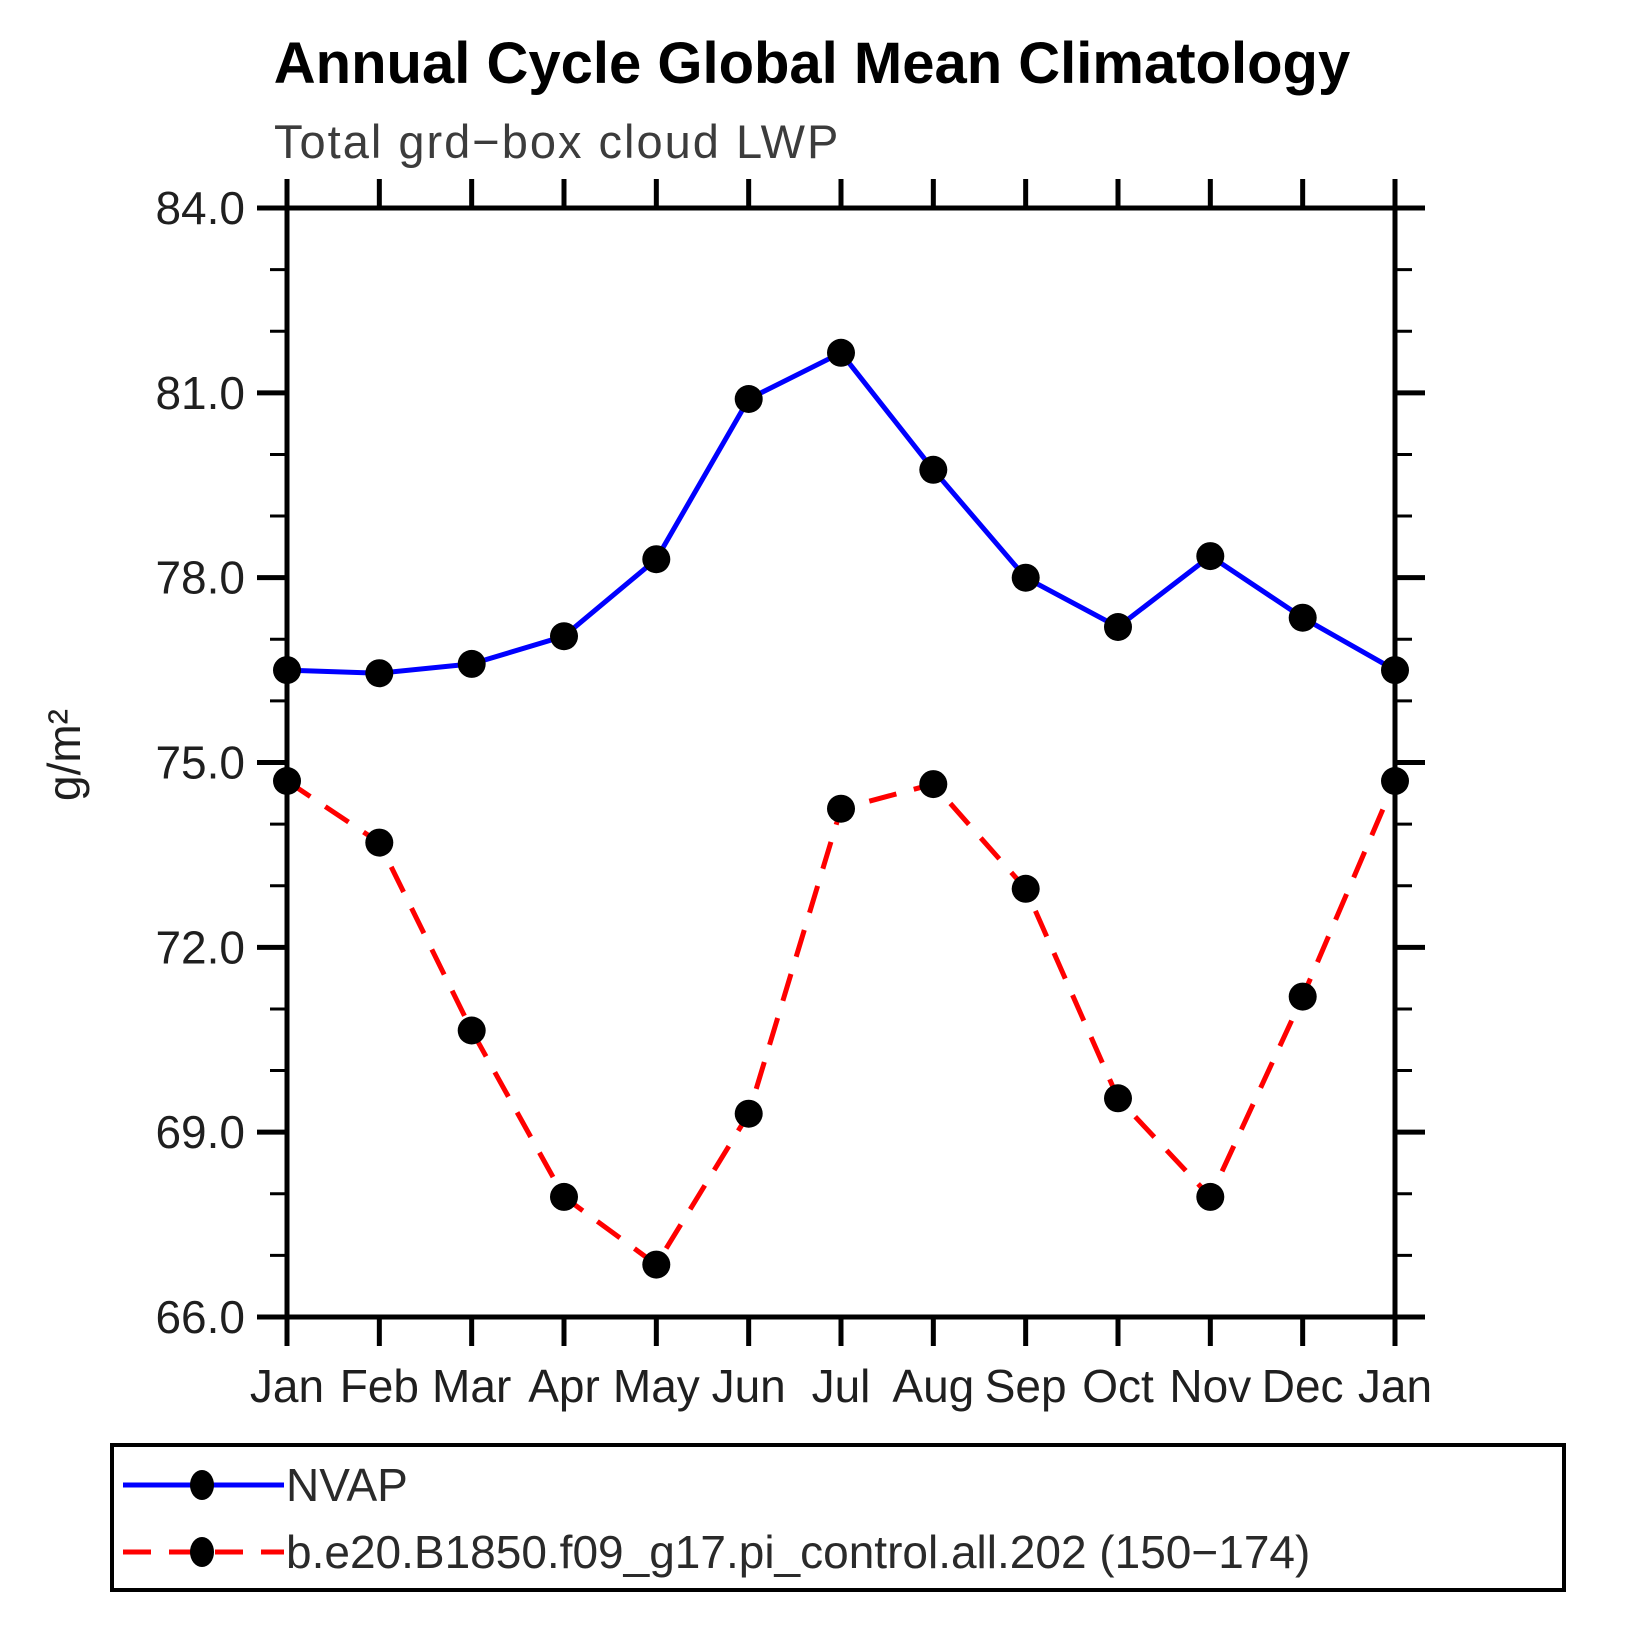 This screenshot has width=1630, height=1630. I want to click on x-tick-label: Feb, so click(379, 1386).